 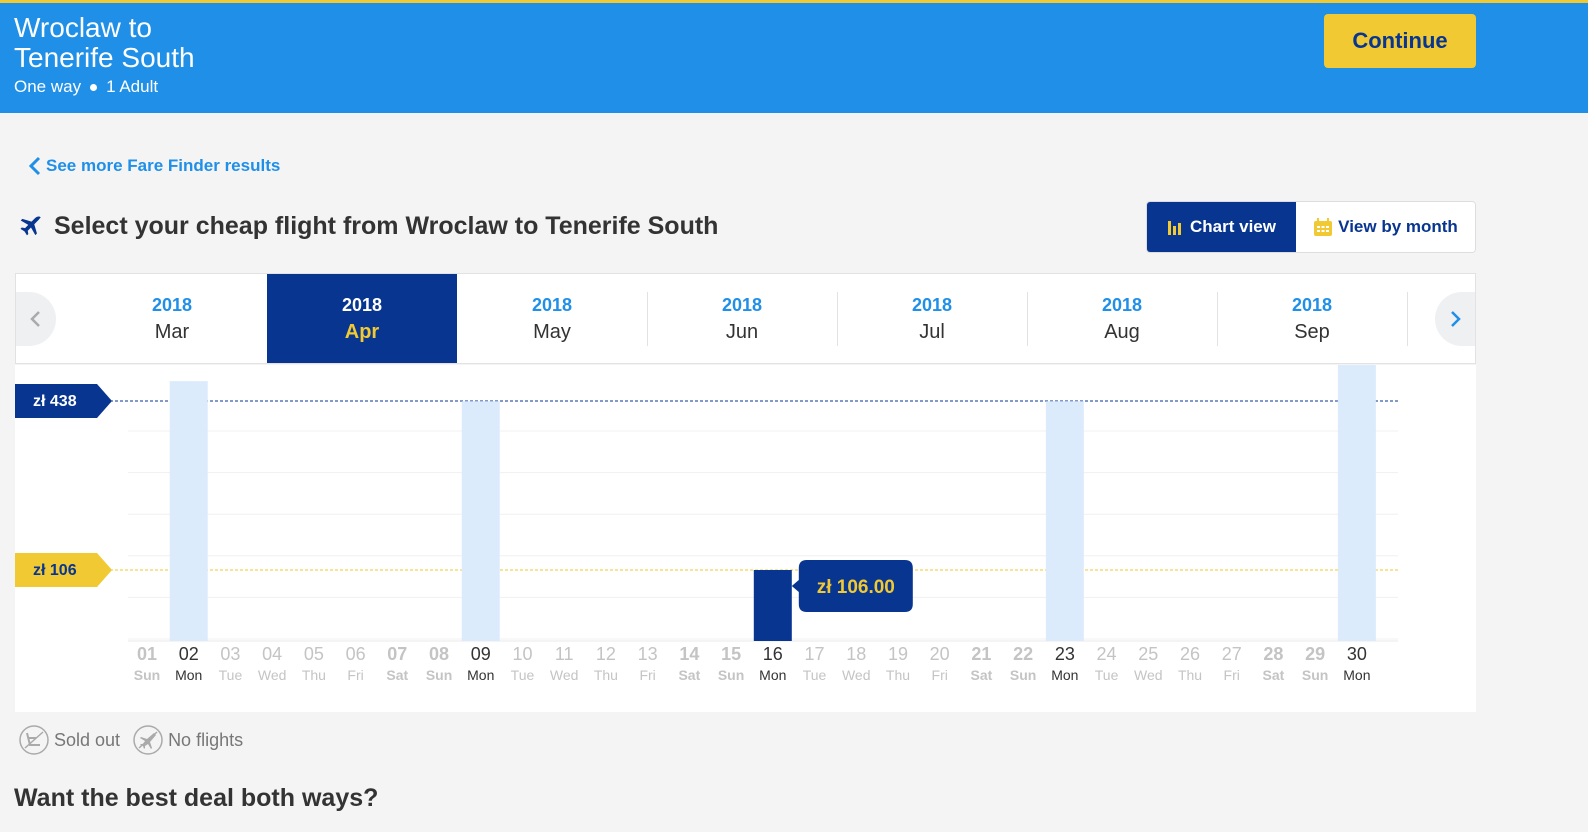 What do you see at coordinates (1356, 675) in the screenshot?
I see `day-weekday-30: Mon` at bounding box center [1356, 675].